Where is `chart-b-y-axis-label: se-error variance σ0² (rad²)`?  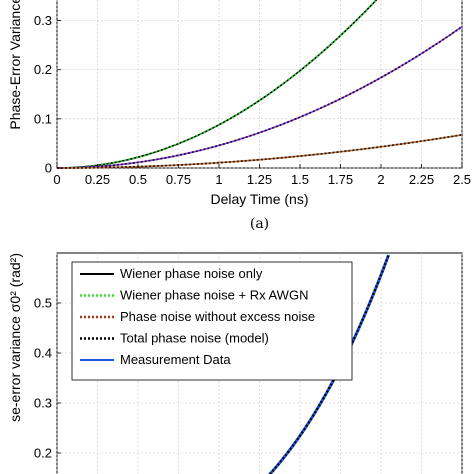
chart-b-y-axis-label: se-error variance σ0² (rad²) is located at coordinates (15, 337).